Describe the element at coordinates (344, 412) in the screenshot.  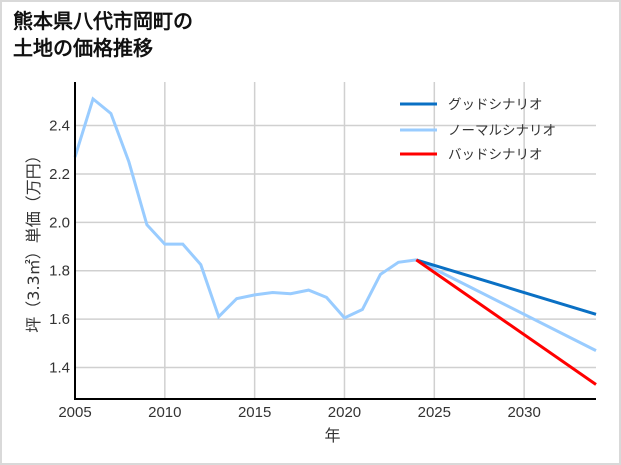
I see `x-tick-label: 2020` at that location.